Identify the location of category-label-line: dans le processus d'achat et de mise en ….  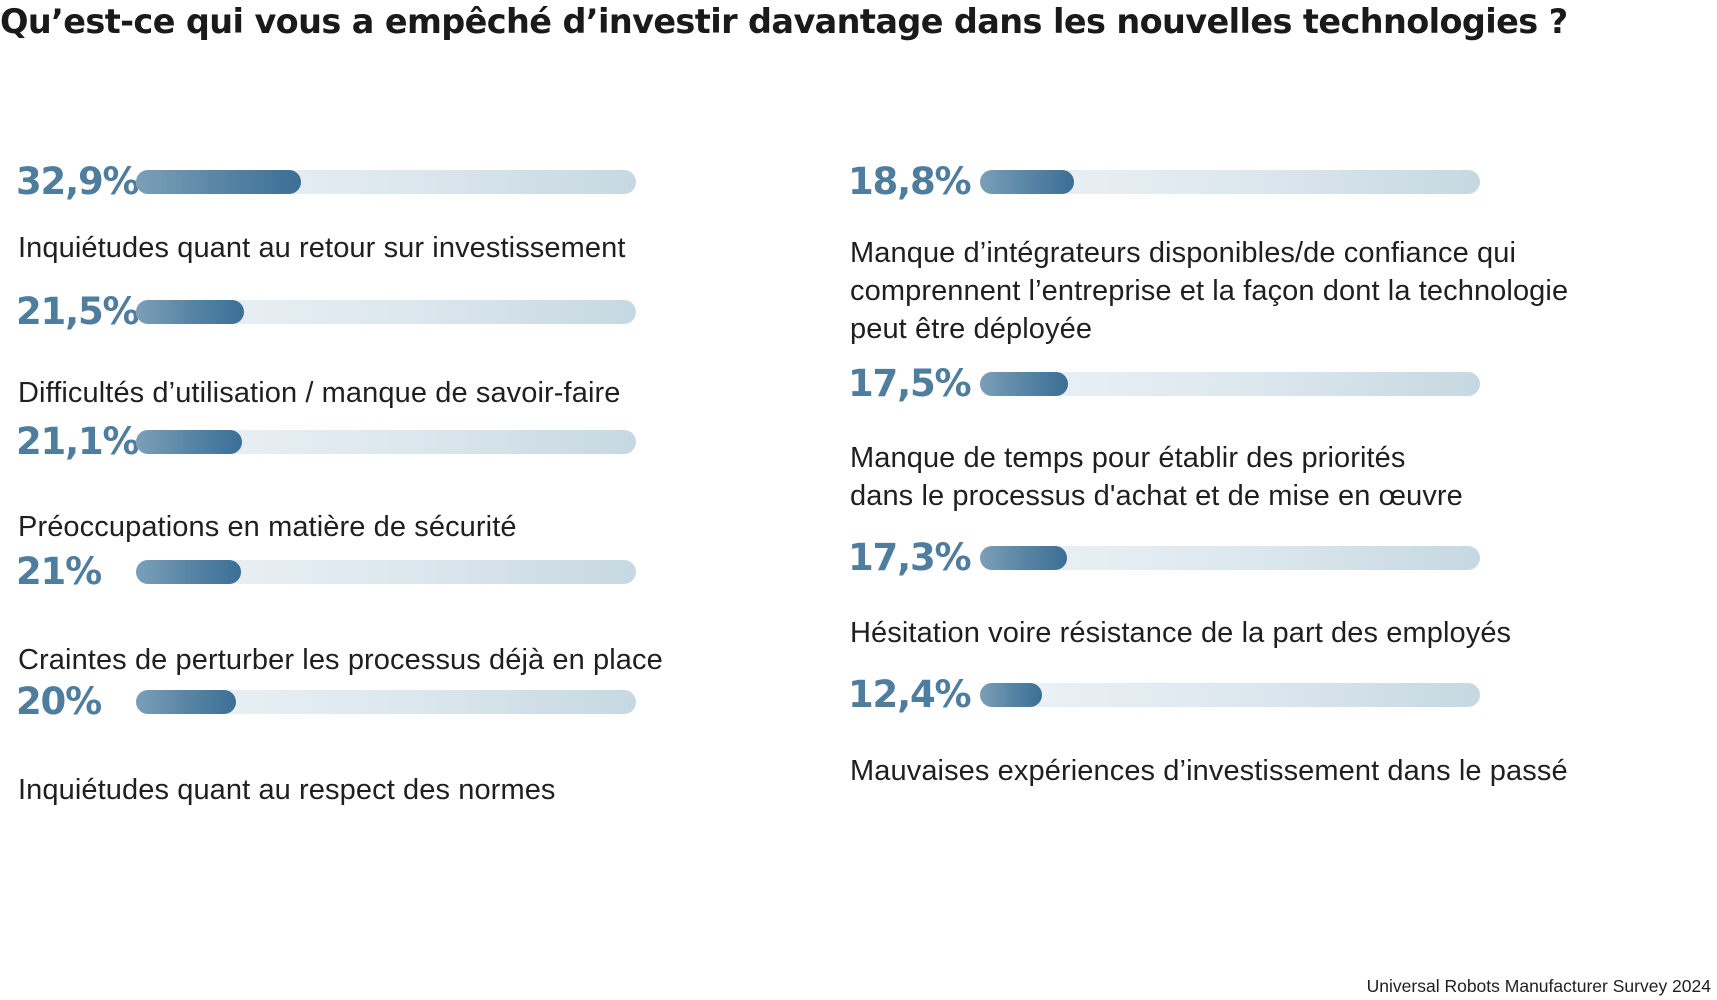
(1156, 496).